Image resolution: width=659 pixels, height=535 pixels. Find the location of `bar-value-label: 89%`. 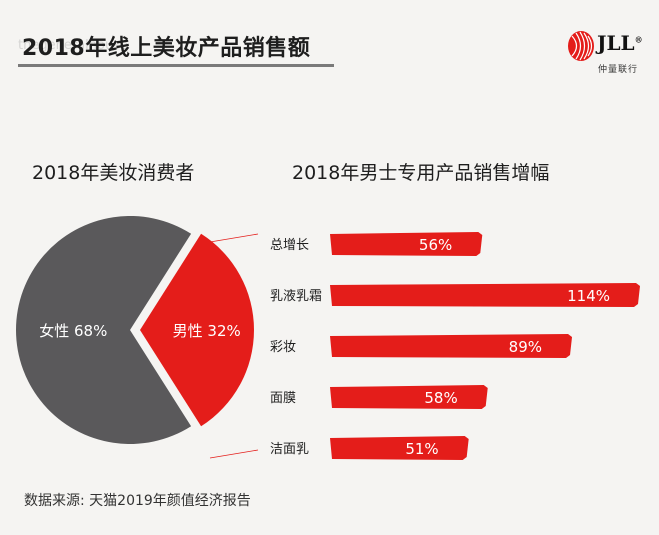

bar-value-label: 89% is located at coordinates (525, 347).